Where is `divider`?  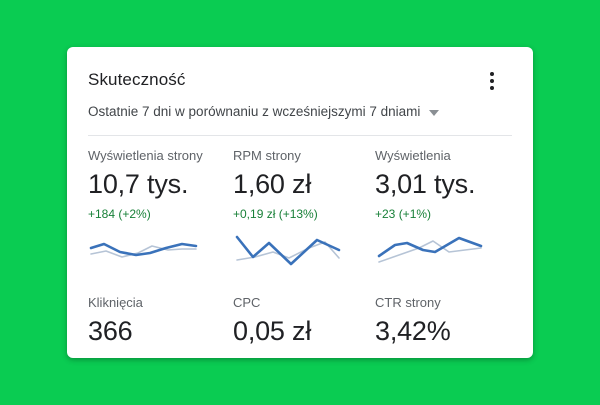
divider is located at coordinates (300, 135).